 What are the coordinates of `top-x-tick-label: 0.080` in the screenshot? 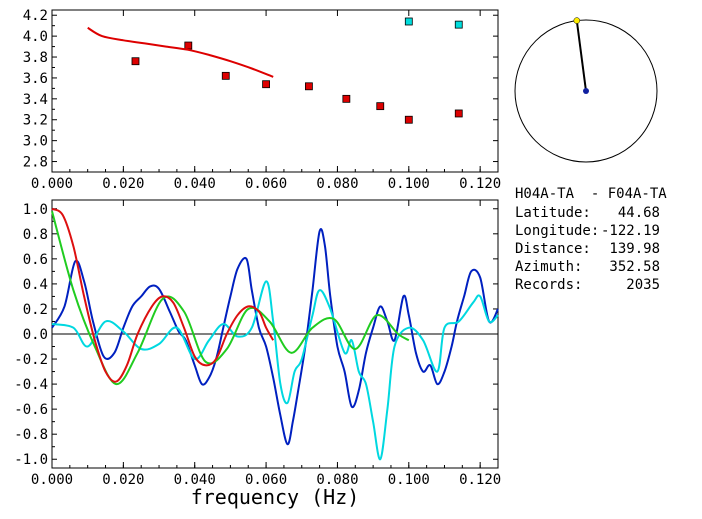 It's located at (337, 184).